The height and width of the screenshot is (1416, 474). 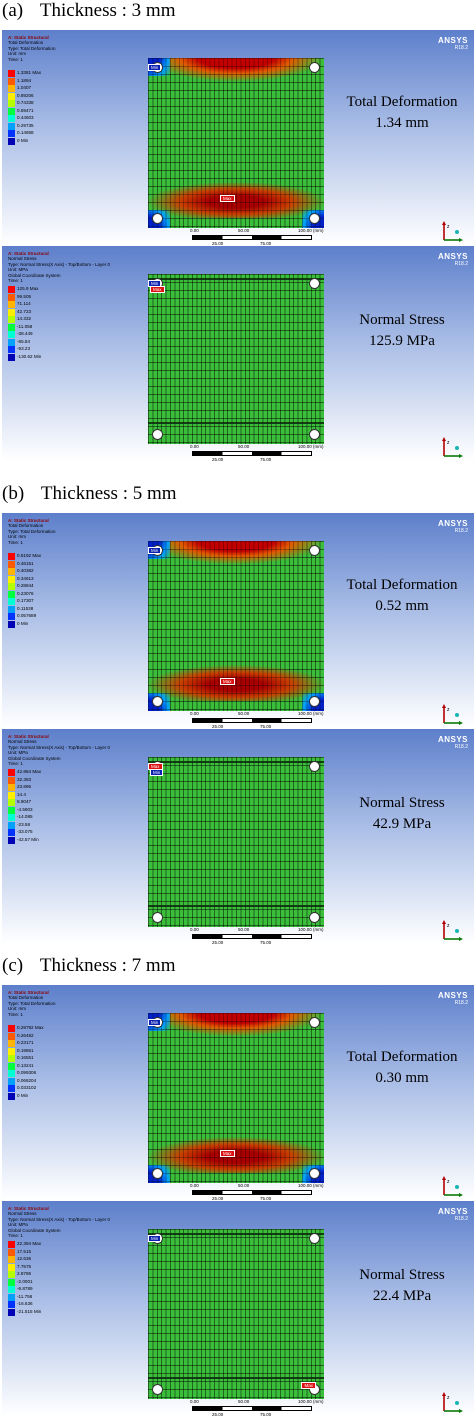 What do you see at coordinates (88, 966) in the screenshot?
I see `section-title: (c) Thickness : 7 mm` at bounding box center [88, 966].